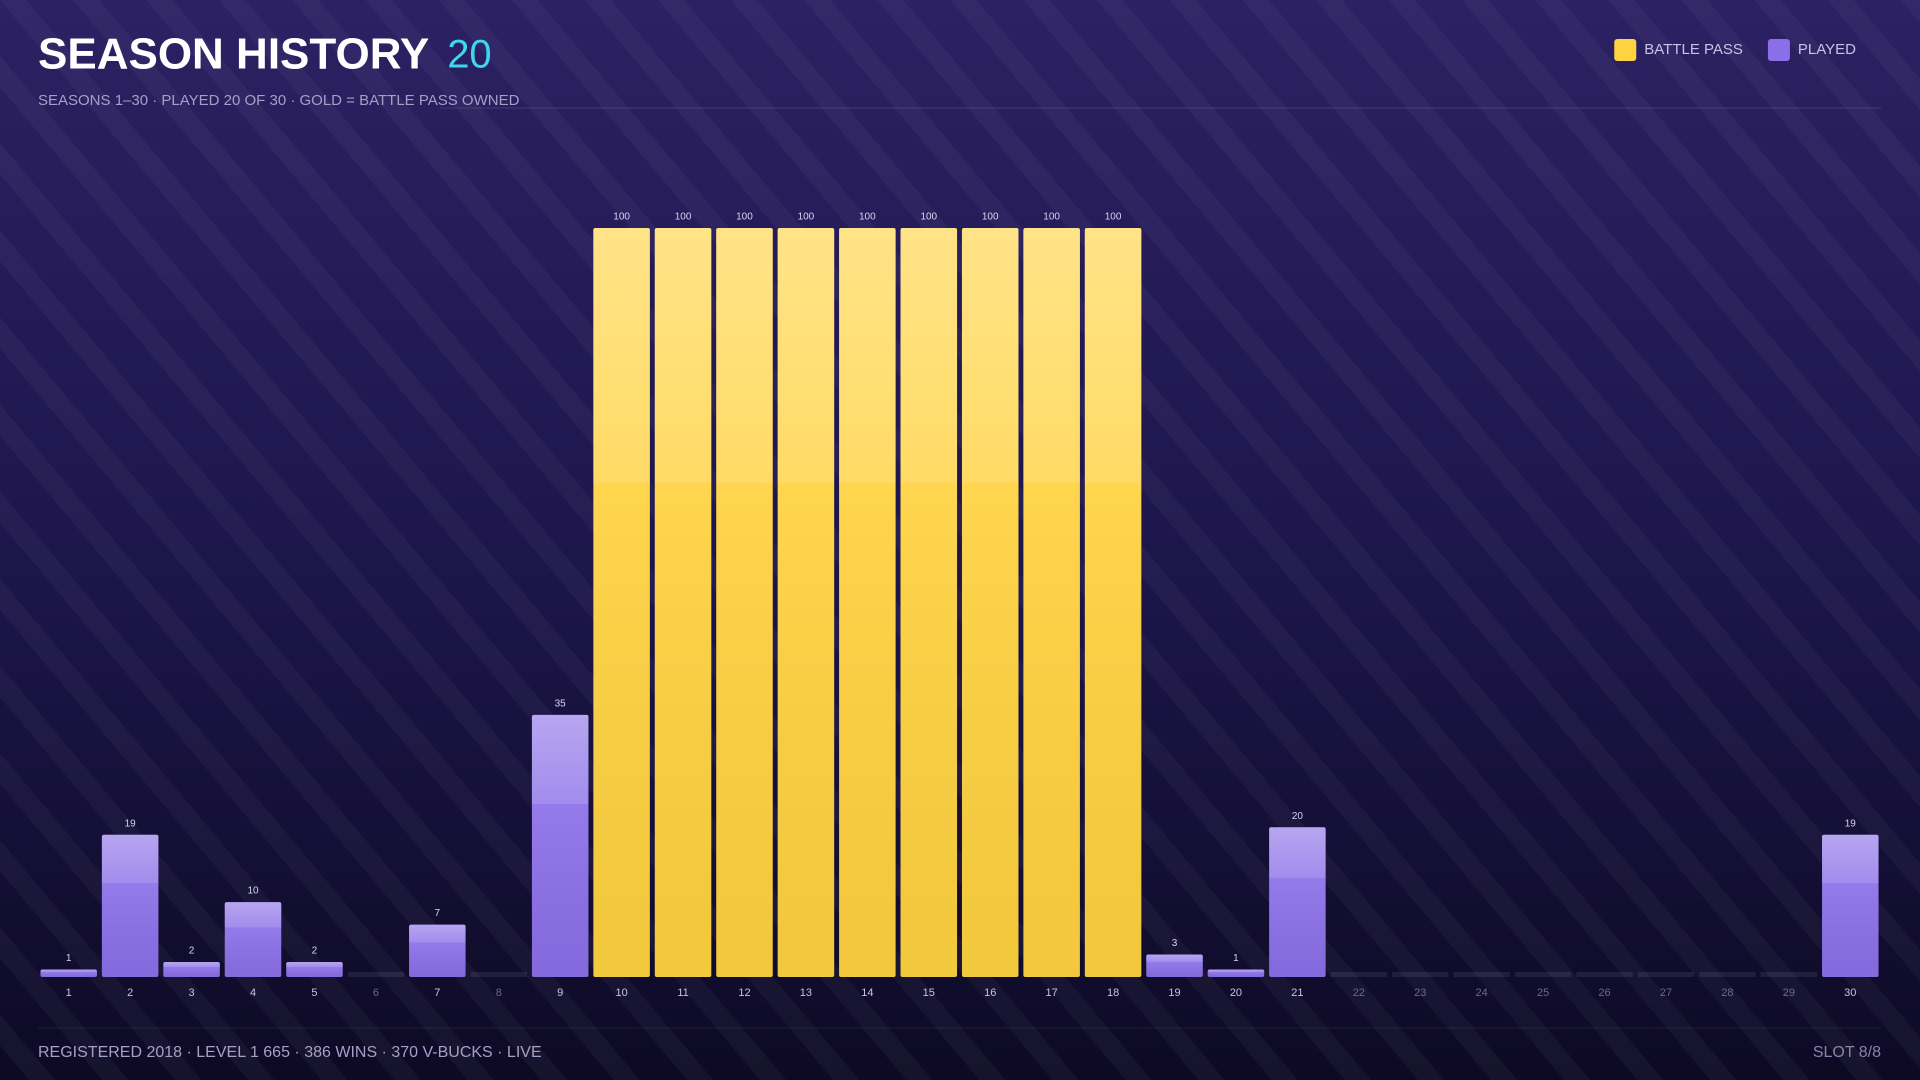 The width and height of the screenshot is (1920, 1080). Describe the element at coordinates (1543, 993) in the screenshot. I see `x-tick-label: 25` at that location.